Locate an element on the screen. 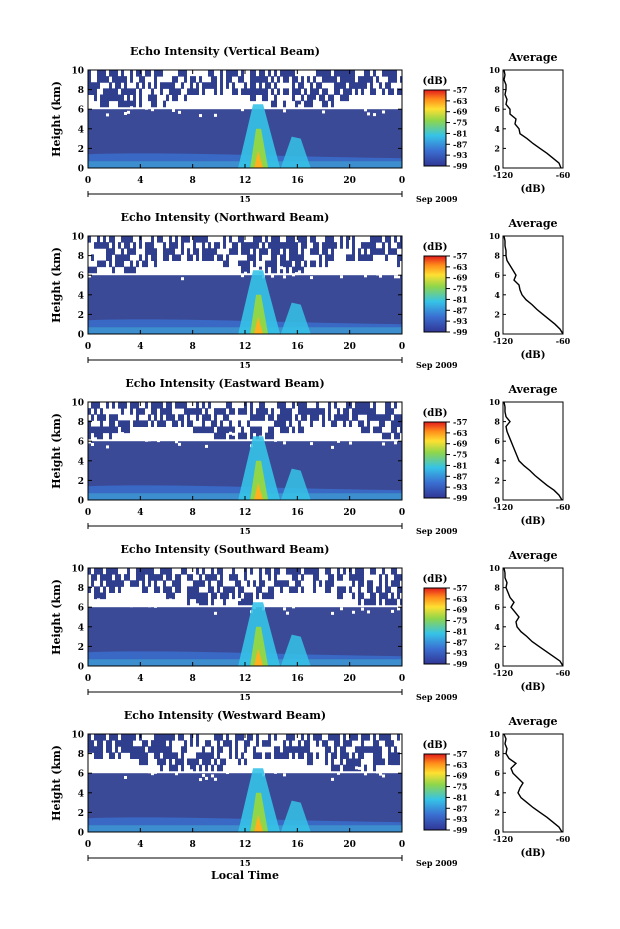 The image size is (620, 929). y-tick-label: 4 is located at coordinates (81, 130).